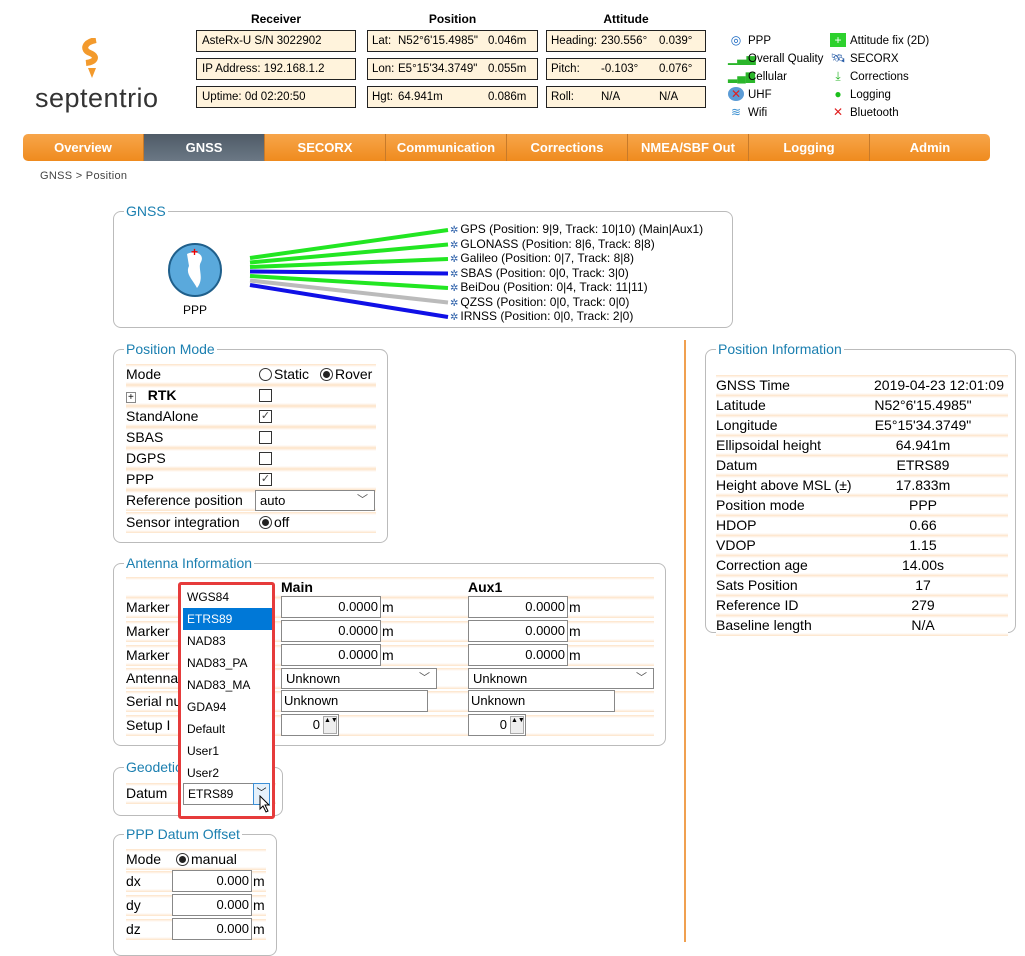 The width and height of the screenshot is (1025, 956). I want to click on unit-label: m, so click(259, 881).